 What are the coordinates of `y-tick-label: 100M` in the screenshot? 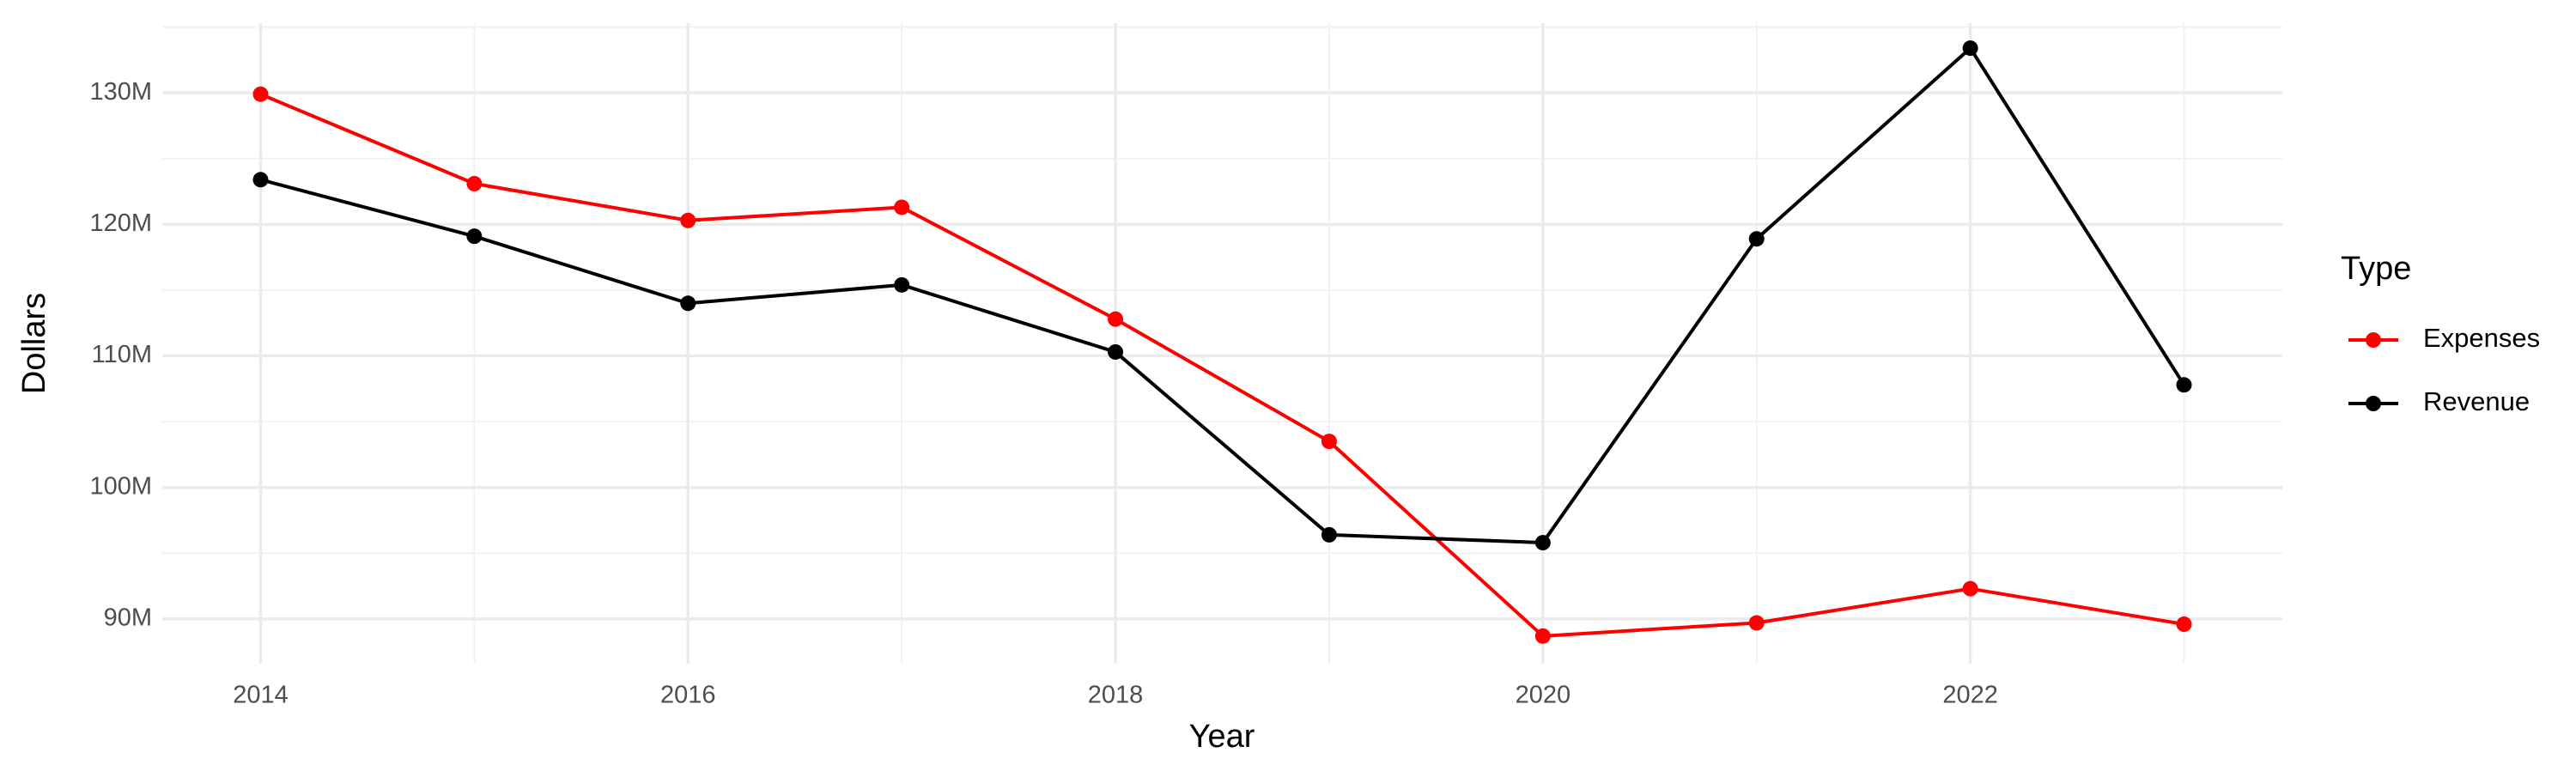 It's located at (121, 486).